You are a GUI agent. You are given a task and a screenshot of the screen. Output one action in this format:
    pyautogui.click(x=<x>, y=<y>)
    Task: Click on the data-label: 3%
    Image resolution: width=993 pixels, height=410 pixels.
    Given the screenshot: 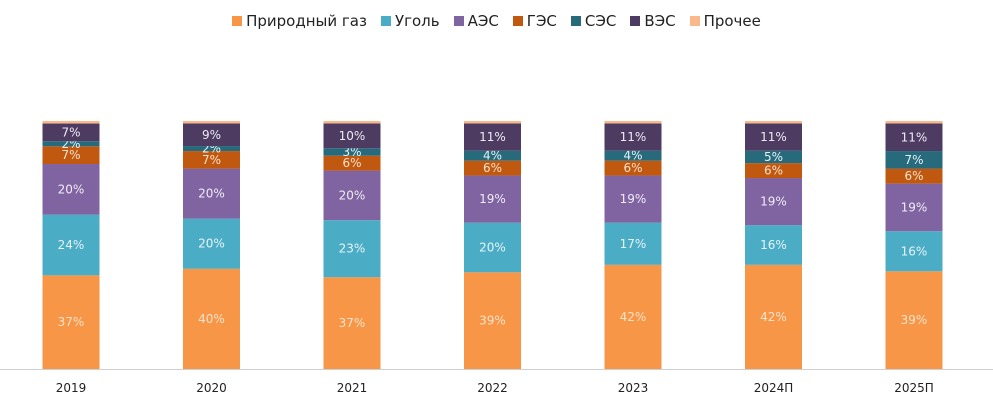 What is the action you would take?
    pyautogui.click(x=351, y=152)
    